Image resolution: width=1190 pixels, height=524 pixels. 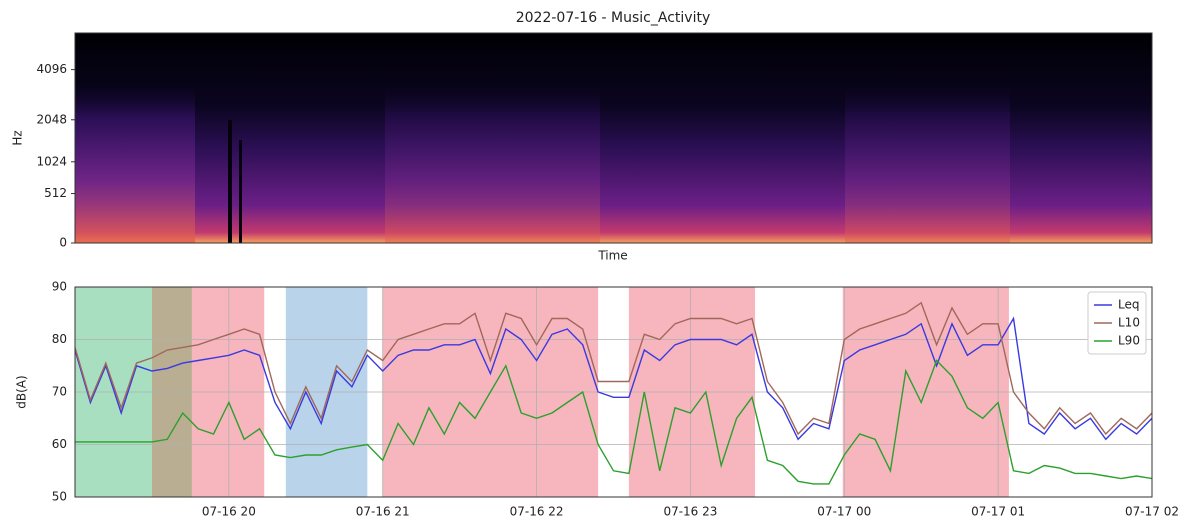 I want to click on legend-label: L90, so click(x=1129, y=341).